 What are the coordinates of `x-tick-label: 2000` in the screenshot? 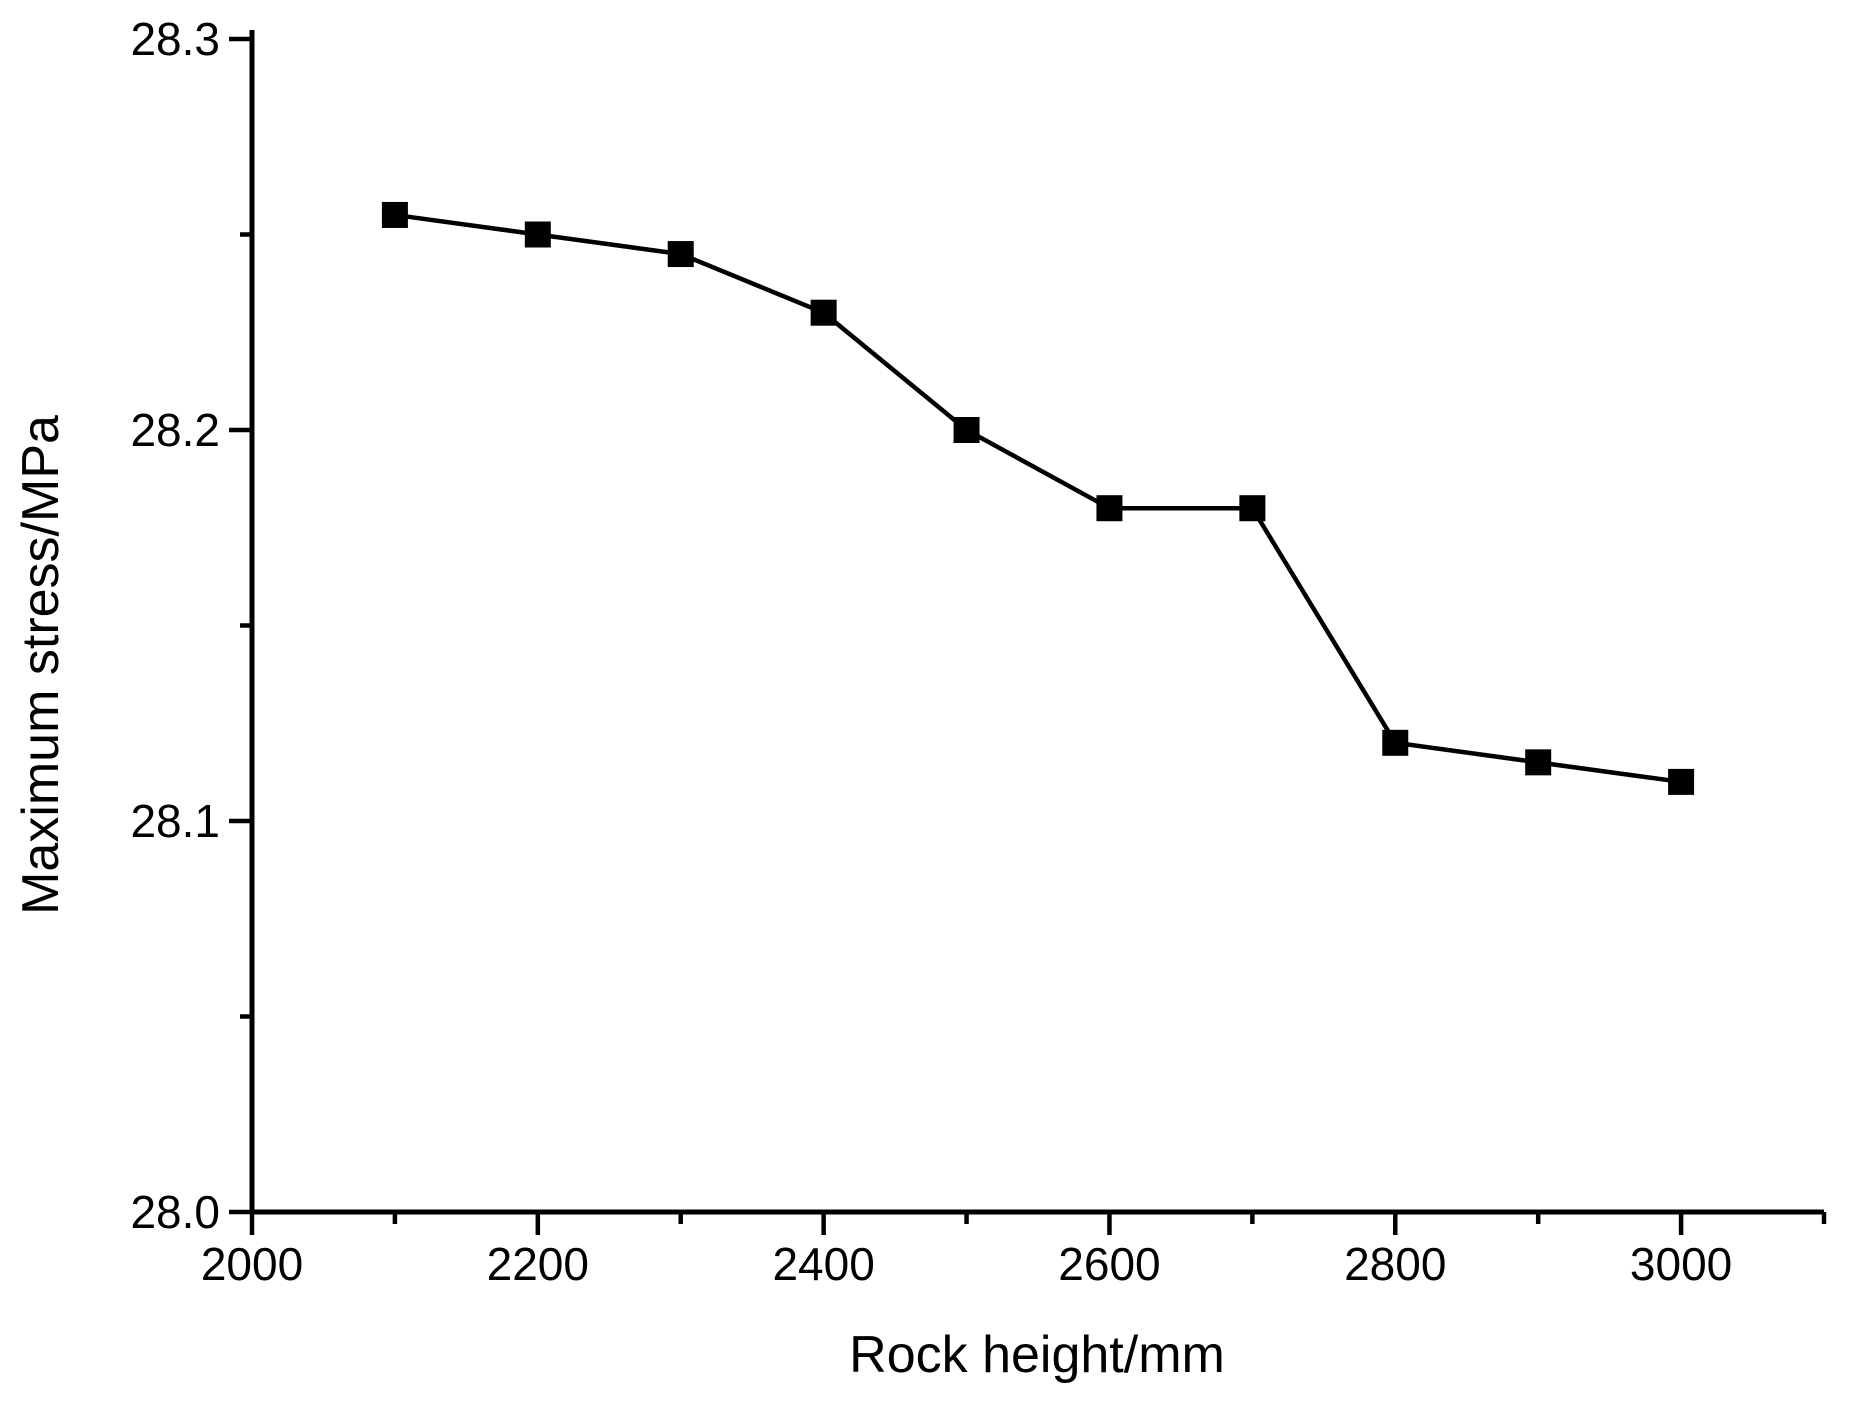 It's located at (252, 1264).